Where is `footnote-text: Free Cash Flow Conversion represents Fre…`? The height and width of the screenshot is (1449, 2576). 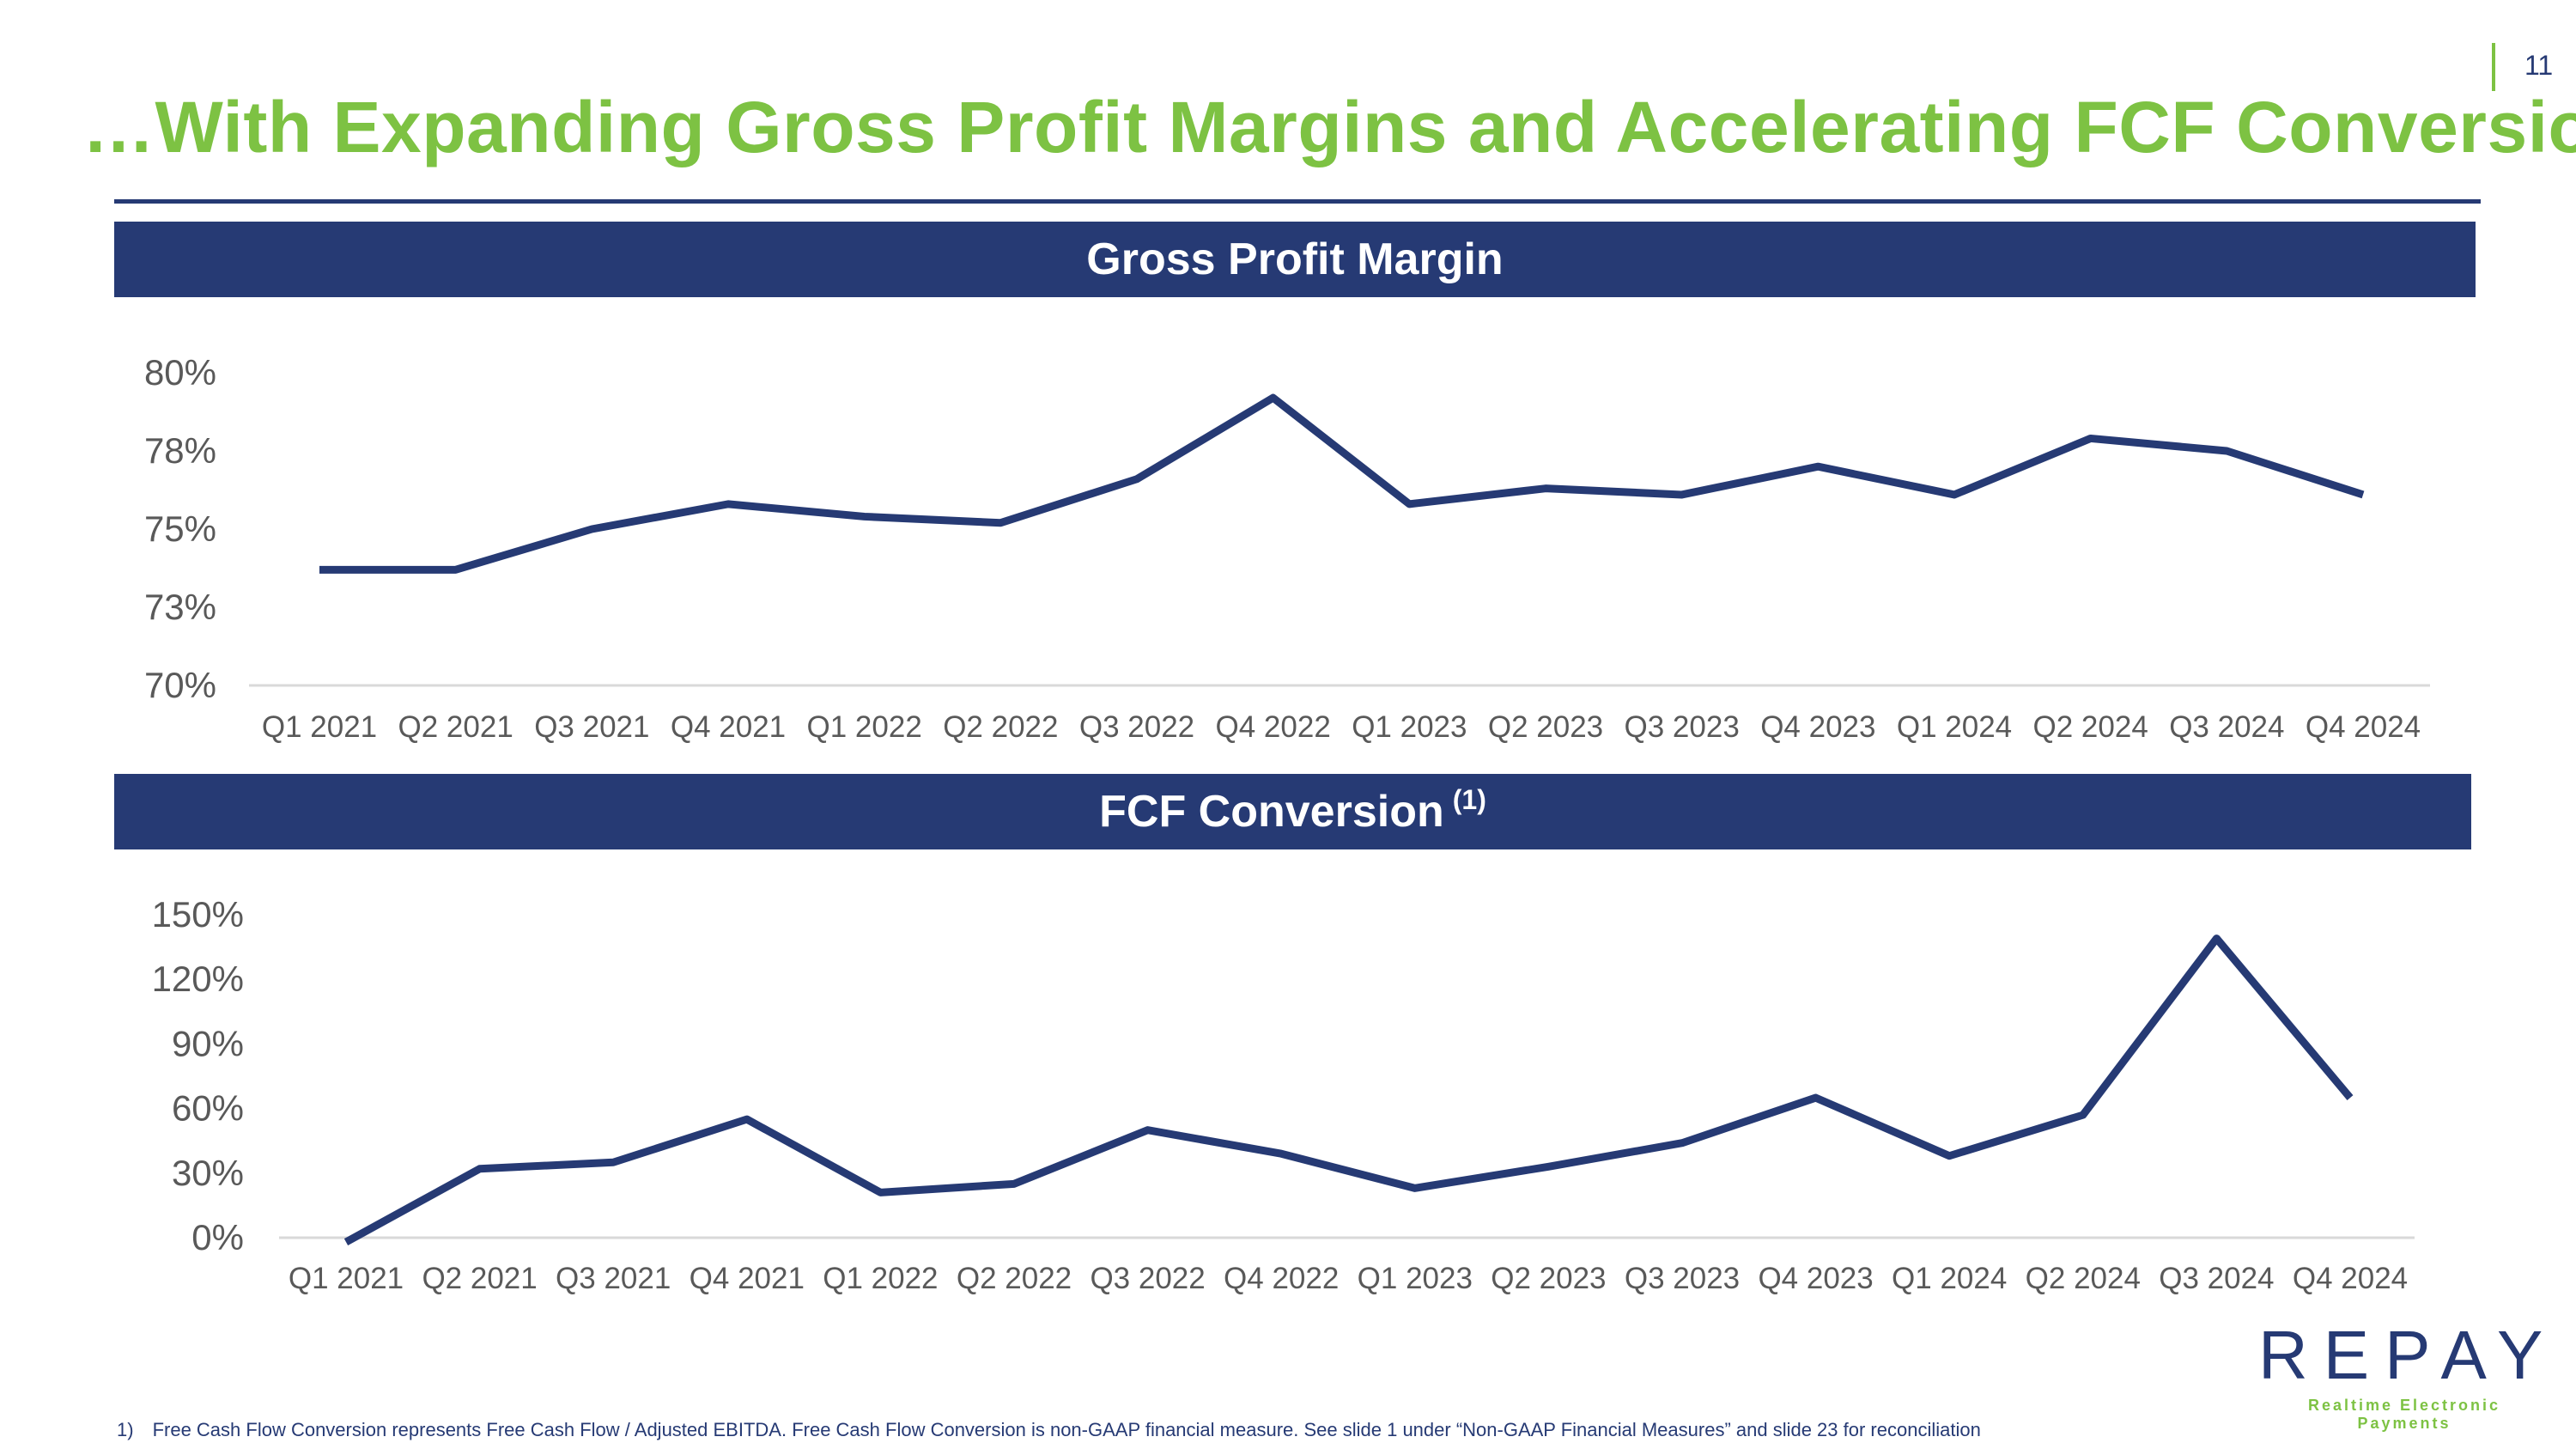 footnote-text: Free Cash Flow Conversion represents Fre… is located at coordinates (1067, 1429).